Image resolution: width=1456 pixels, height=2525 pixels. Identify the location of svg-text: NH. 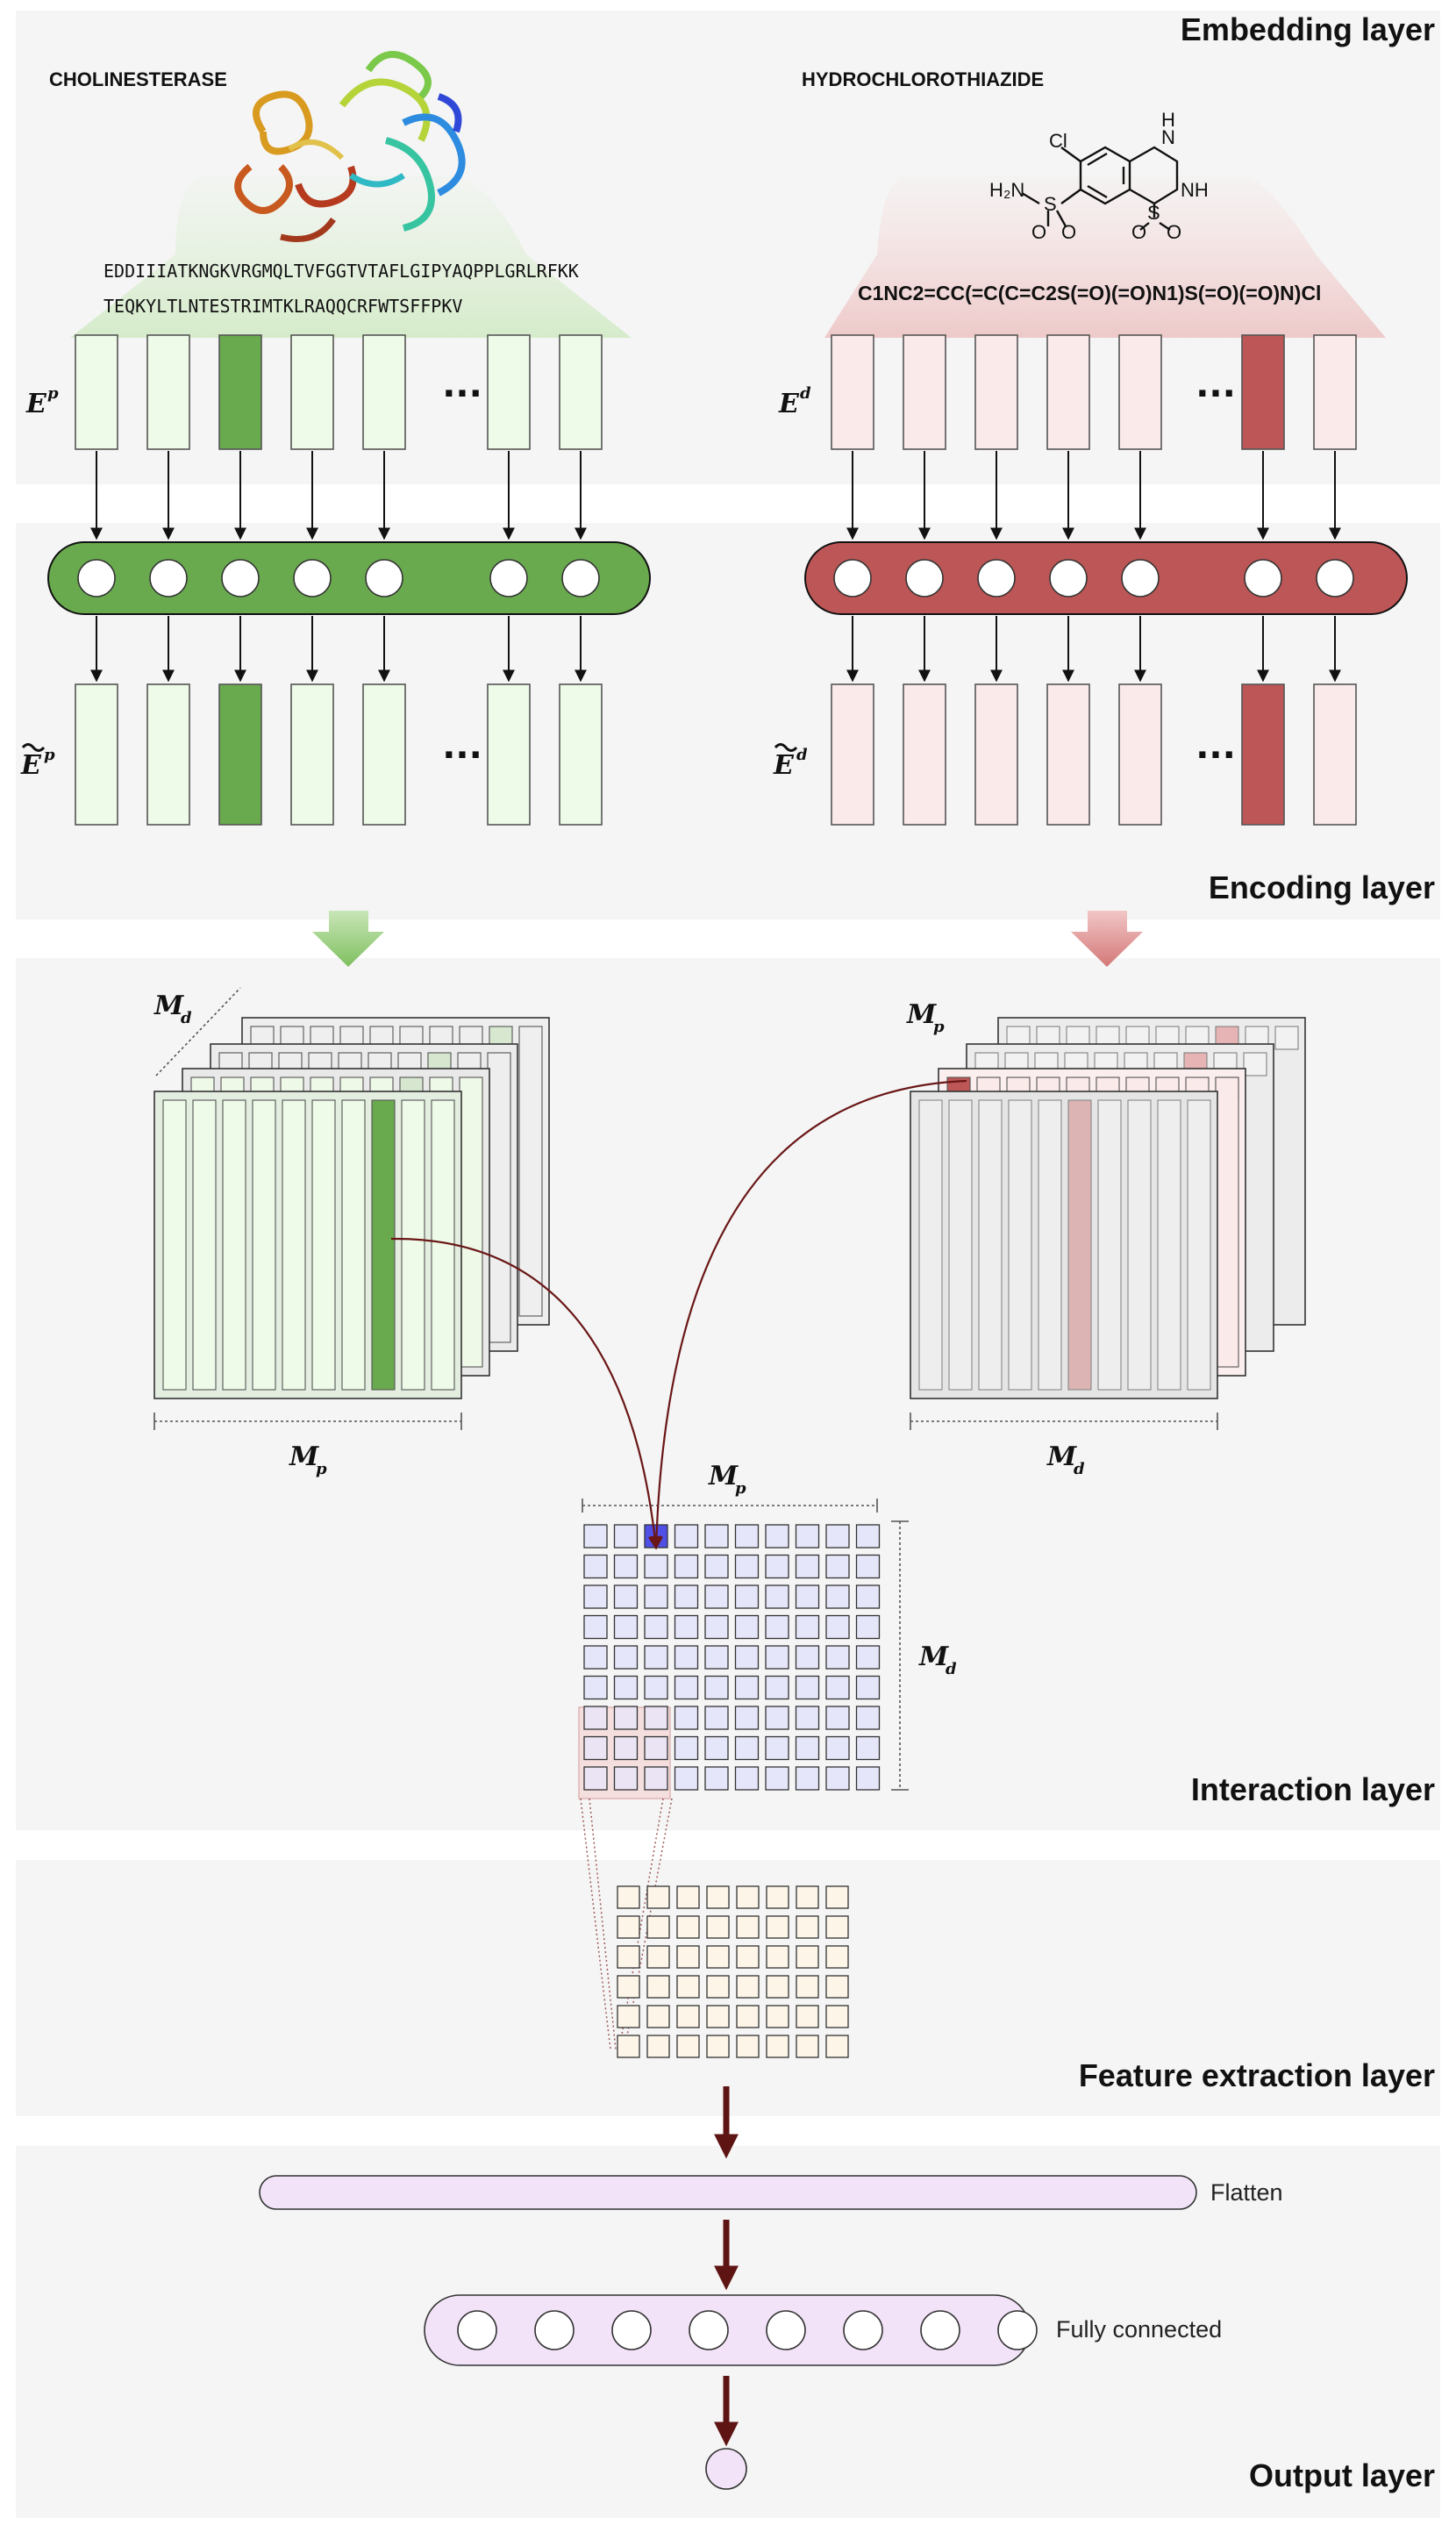
(1195, 190).